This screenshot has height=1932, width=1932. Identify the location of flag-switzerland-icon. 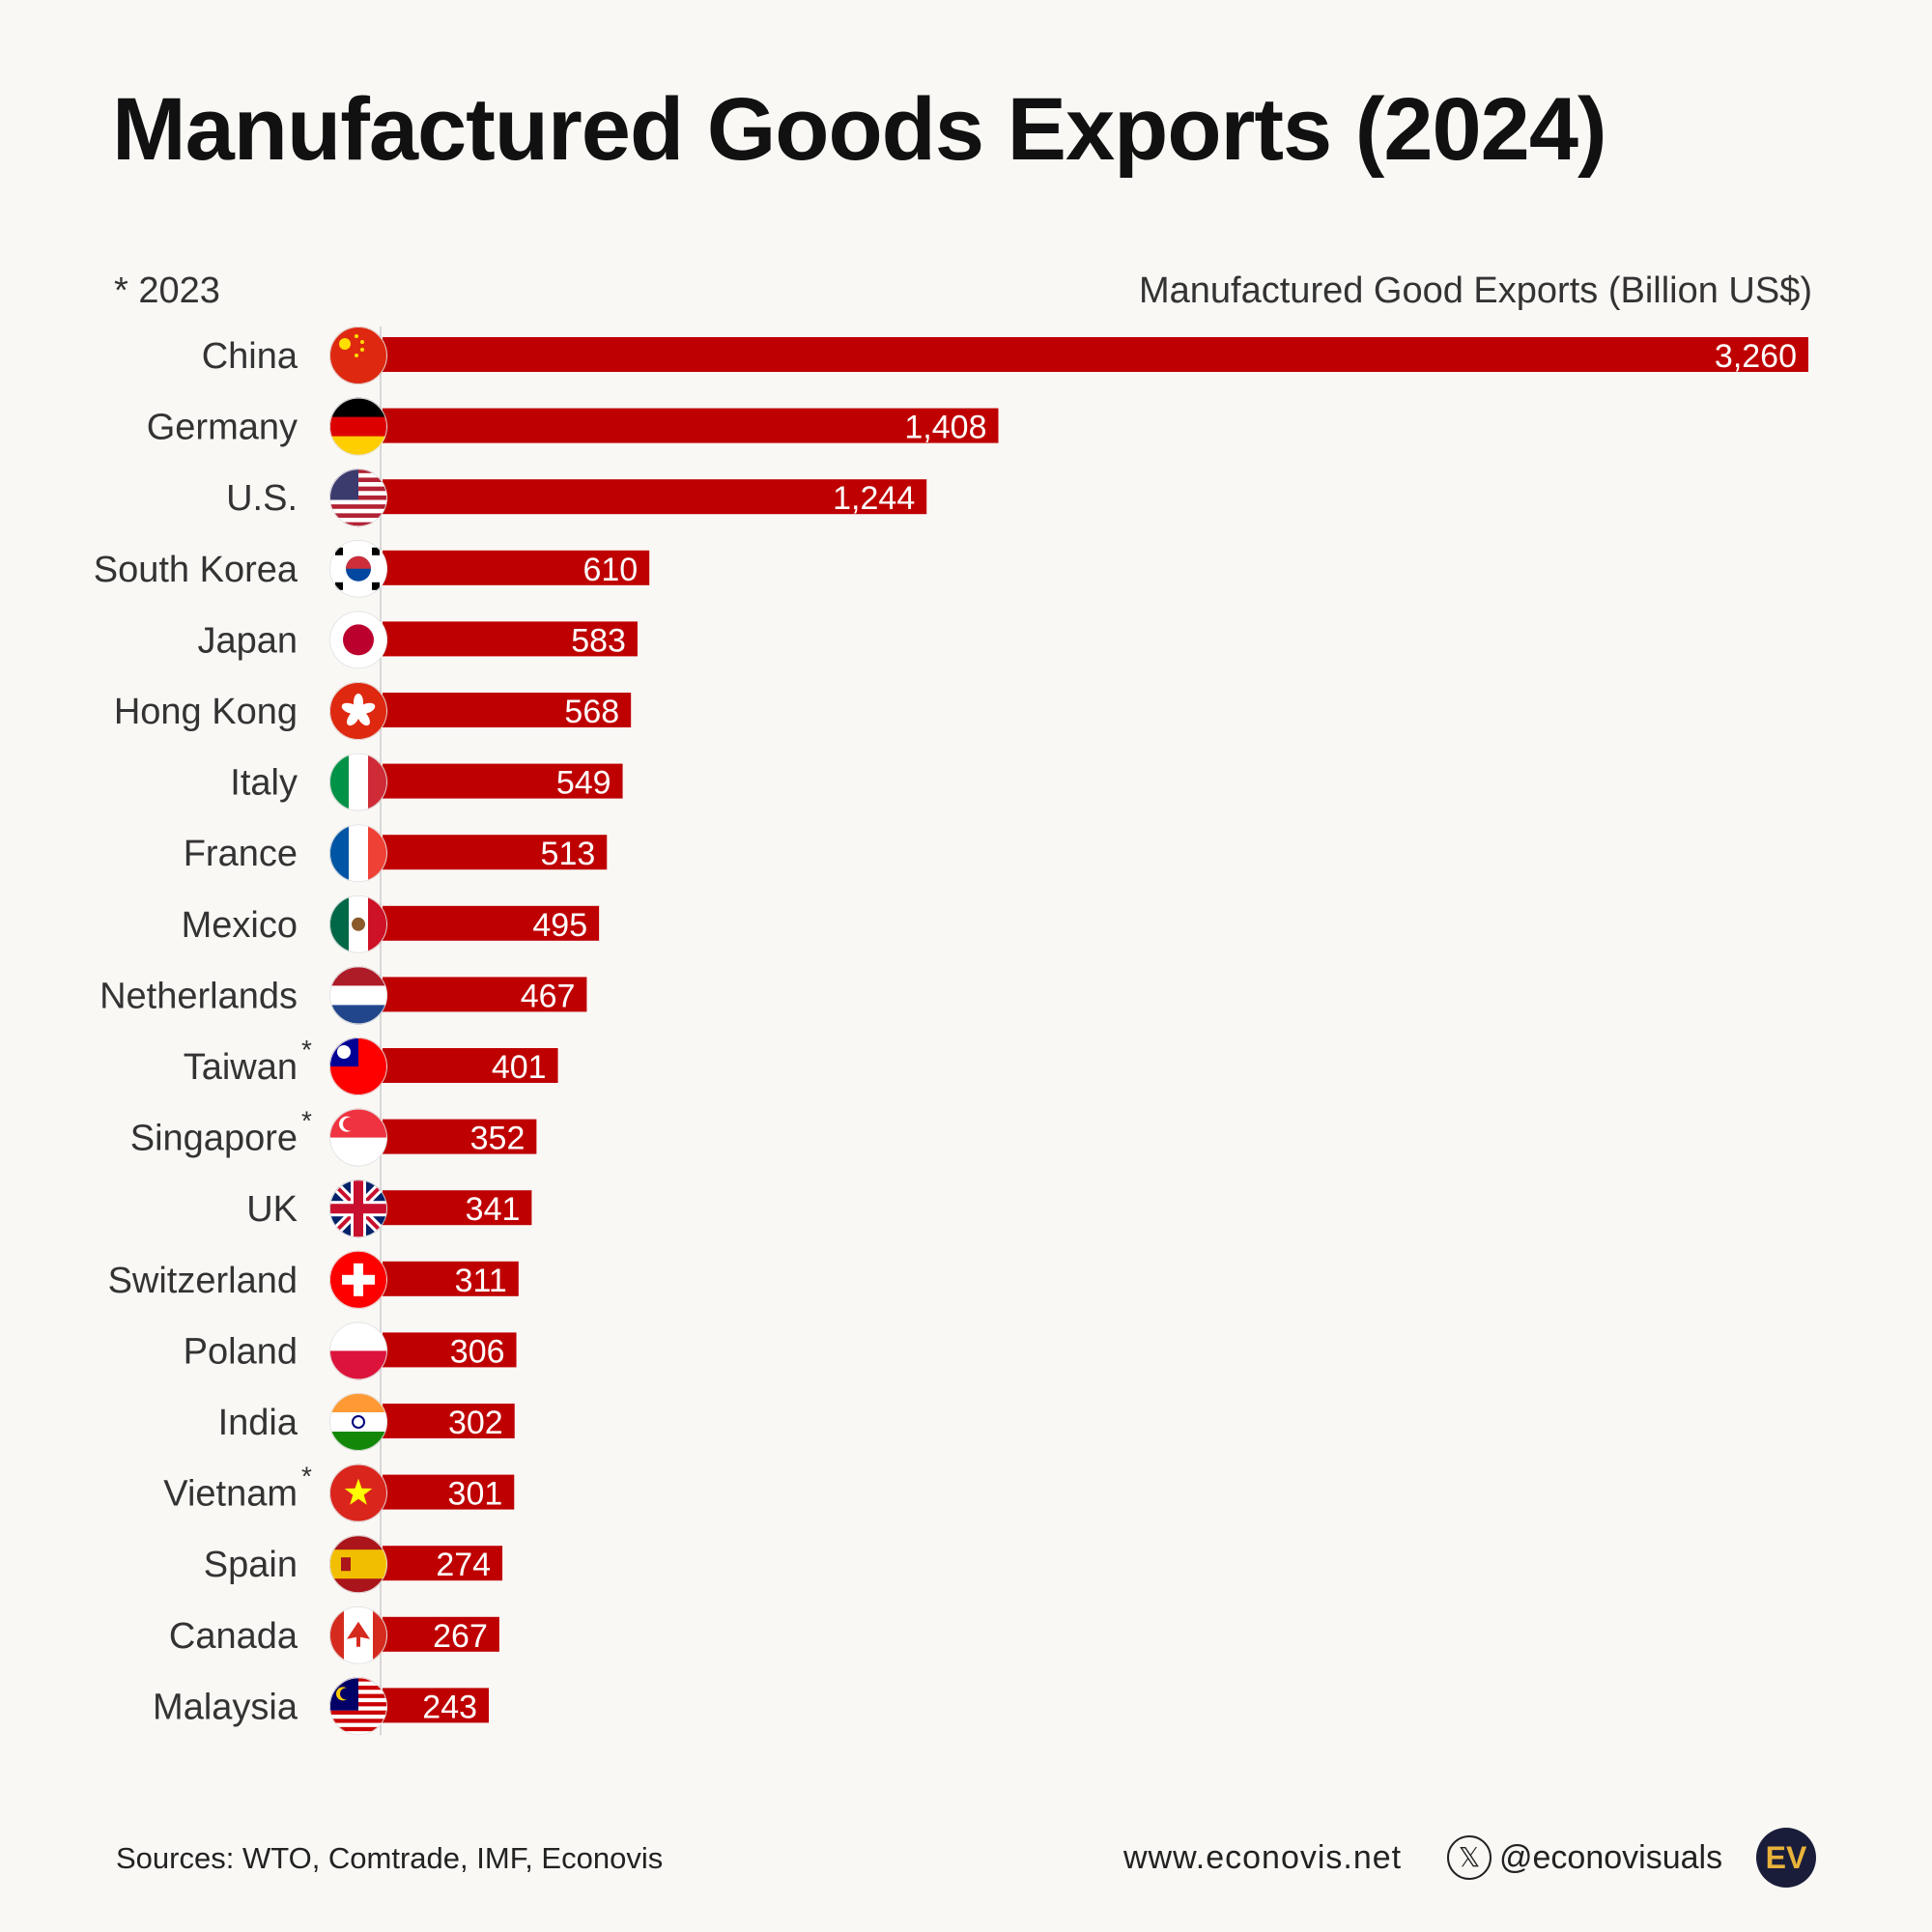
(358, 1279).